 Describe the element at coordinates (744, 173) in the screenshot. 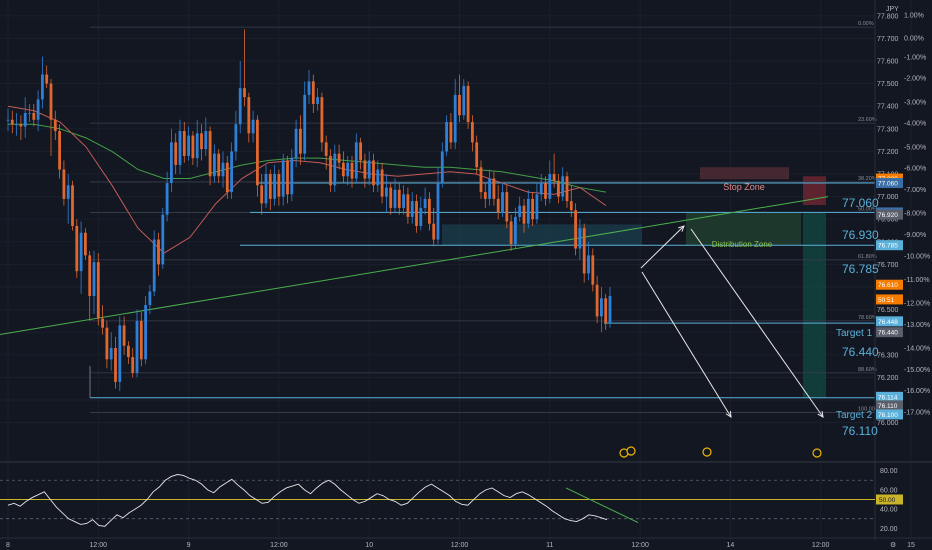

I see `stop-zone-box` at that location.